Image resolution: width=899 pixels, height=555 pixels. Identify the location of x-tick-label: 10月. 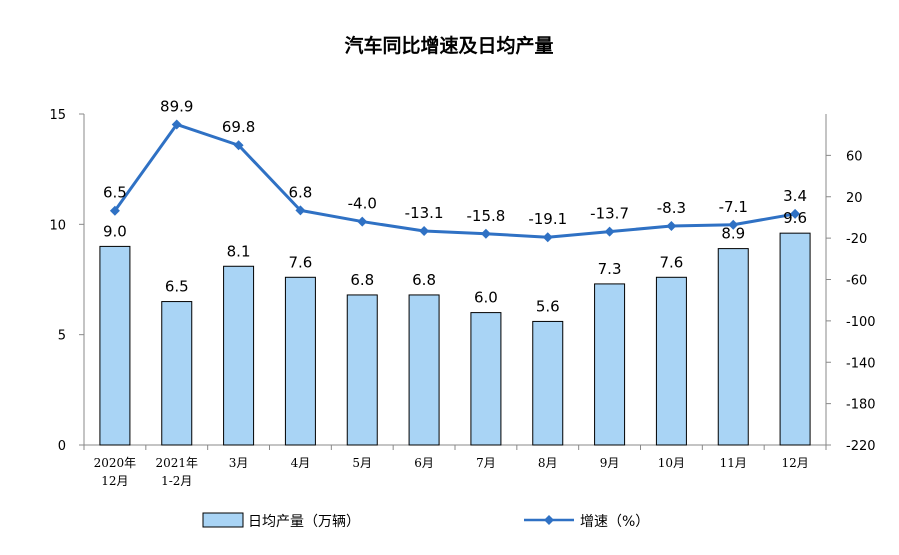
(671, 463).